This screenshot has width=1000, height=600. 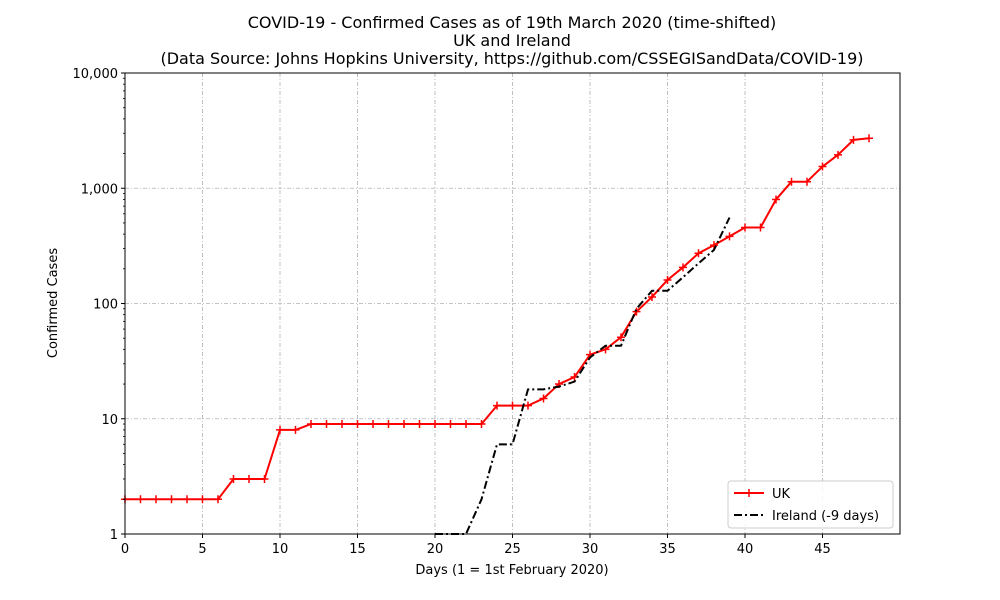 I want to click on x-tick-label: 10, so click(x=280, y=549).